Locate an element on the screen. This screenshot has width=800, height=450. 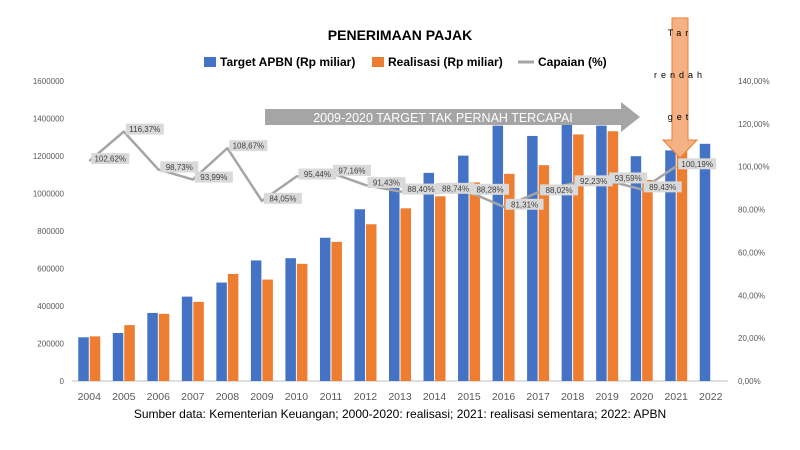
capaian-label-text: 97,16% is located at coordinates (351, 170).